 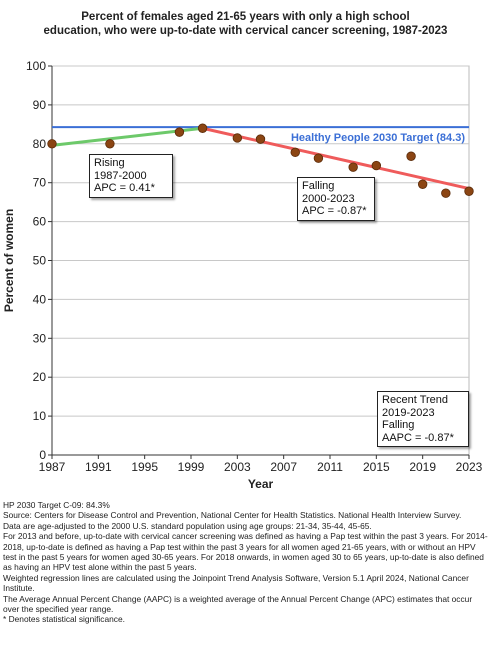 What do you see at coordinates (408, 412) in the screenshot?
I see `recent-trend-range: 2019-2023` at bounding box center [408, 412].